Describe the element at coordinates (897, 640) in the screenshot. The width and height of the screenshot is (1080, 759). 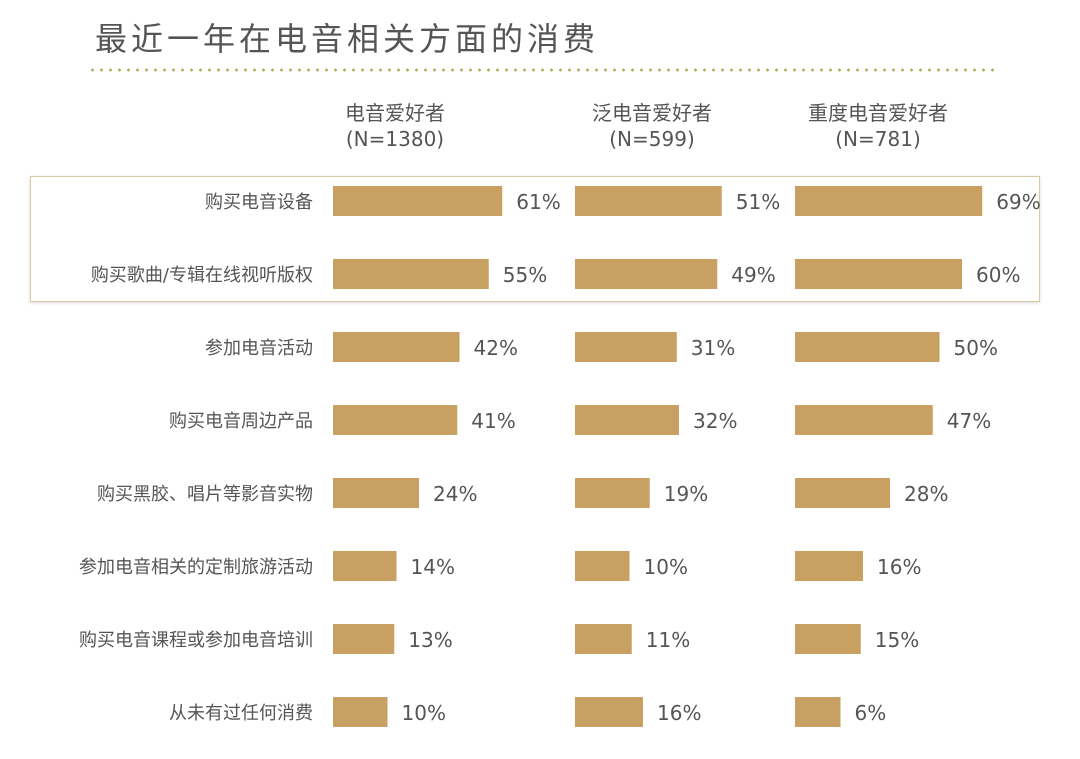
I see `value-label: 15%` at that location.